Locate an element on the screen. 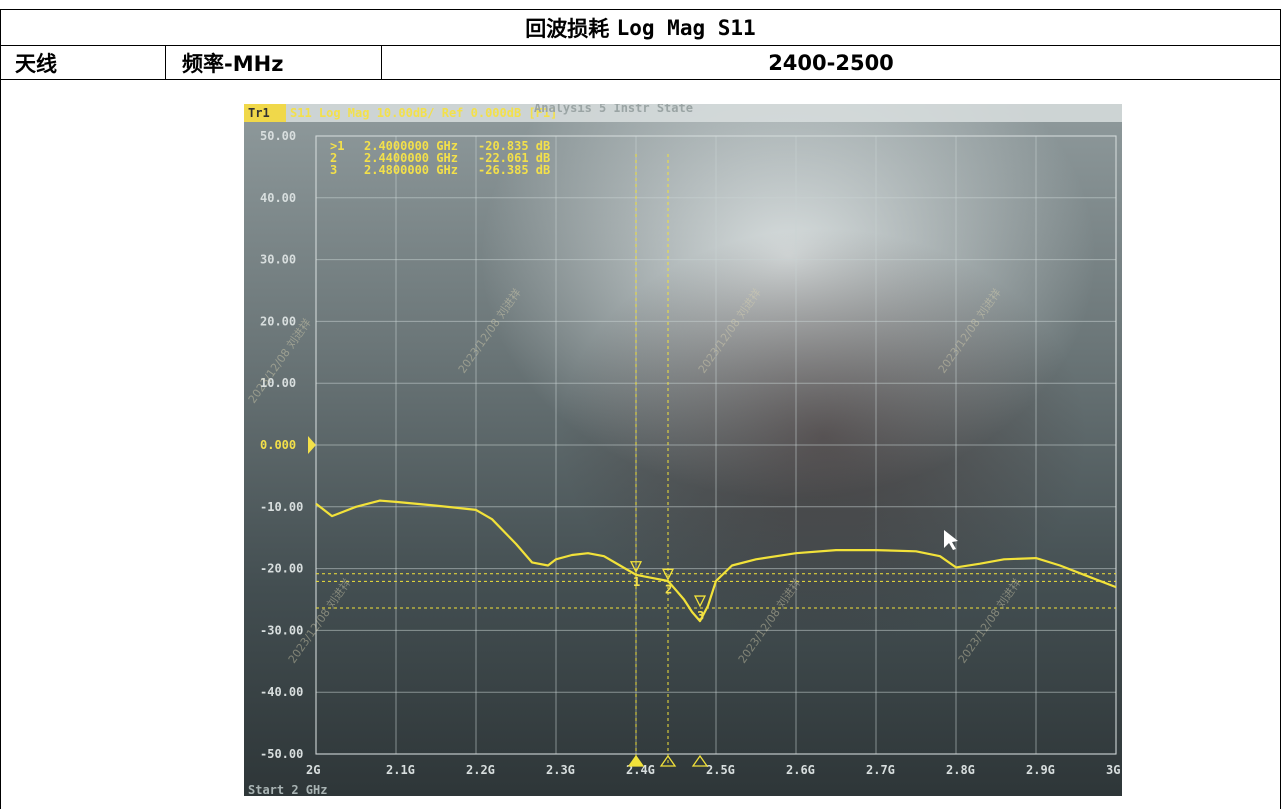 Image resolution: width=1281 pixels, height=809 pixels. trace-s11-line is located at coordinates (716, 561).